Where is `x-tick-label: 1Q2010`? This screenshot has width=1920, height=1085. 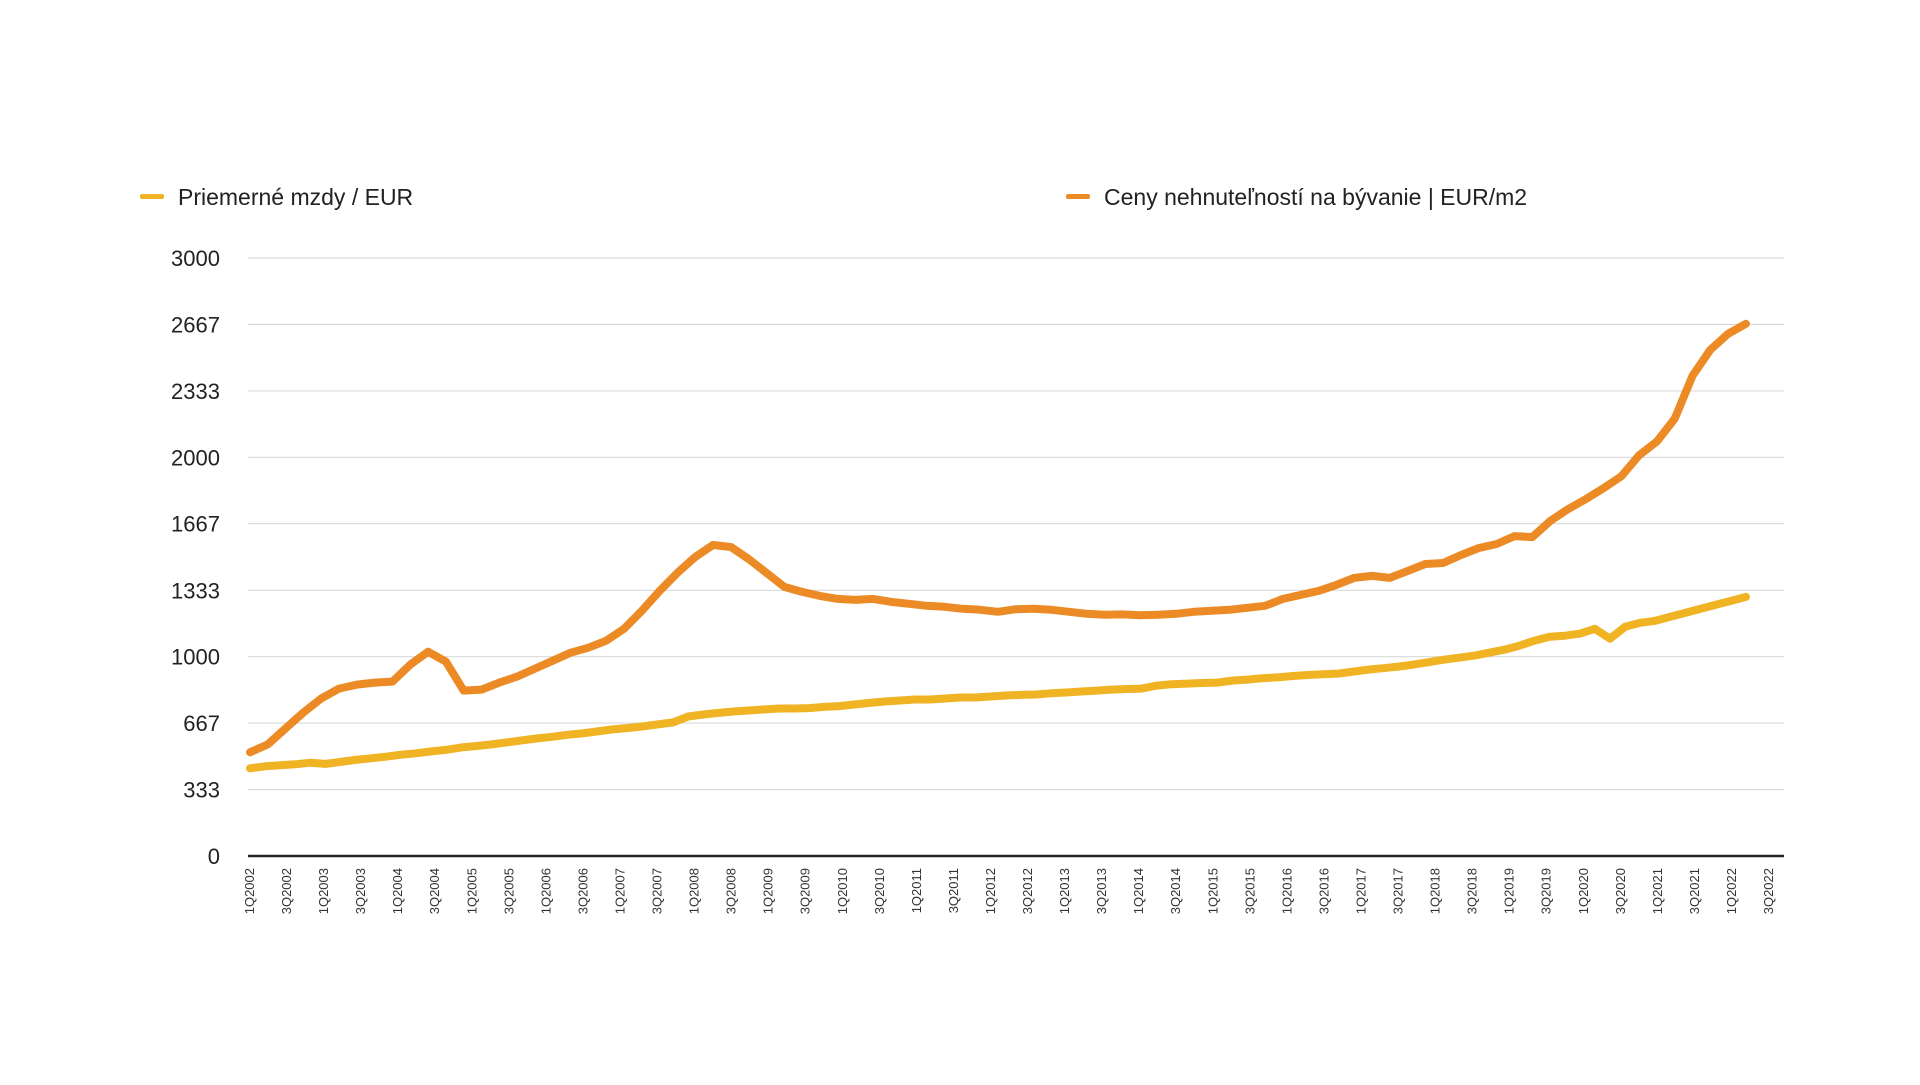 x-tick-label: 1Q2010 is located at coordinates (842, 891).